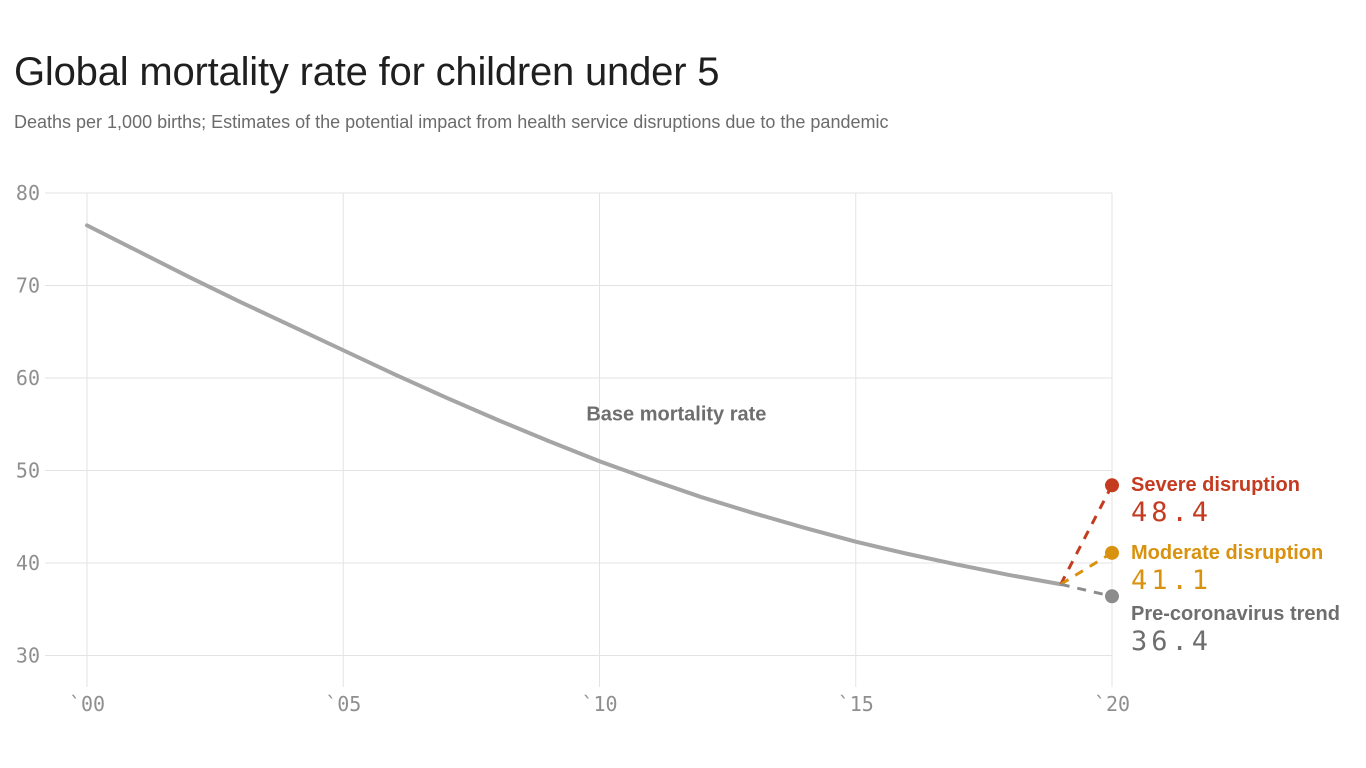 This screenshot has width=1366, height=768. Describe the element at coordinates (1215, 500) in the screenshot. I see `legend-severe: Severe disruption 48.4` at that location.